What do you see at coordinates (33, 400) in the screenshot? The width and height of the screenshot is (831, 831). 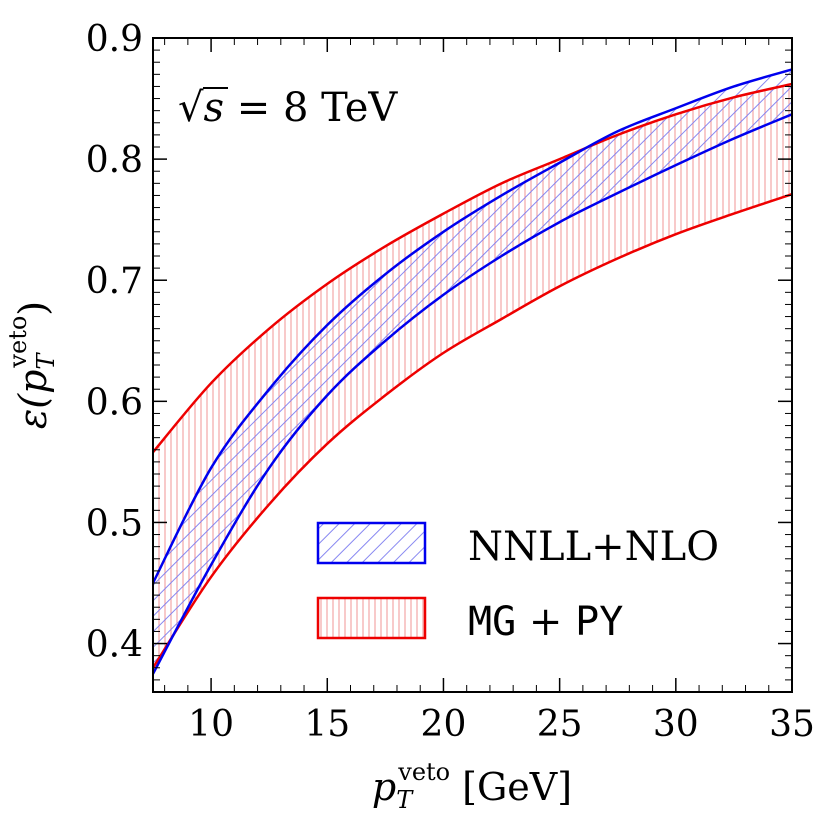 I see `y-axis-symbol: ε(p` at bounding box center [33, 400].